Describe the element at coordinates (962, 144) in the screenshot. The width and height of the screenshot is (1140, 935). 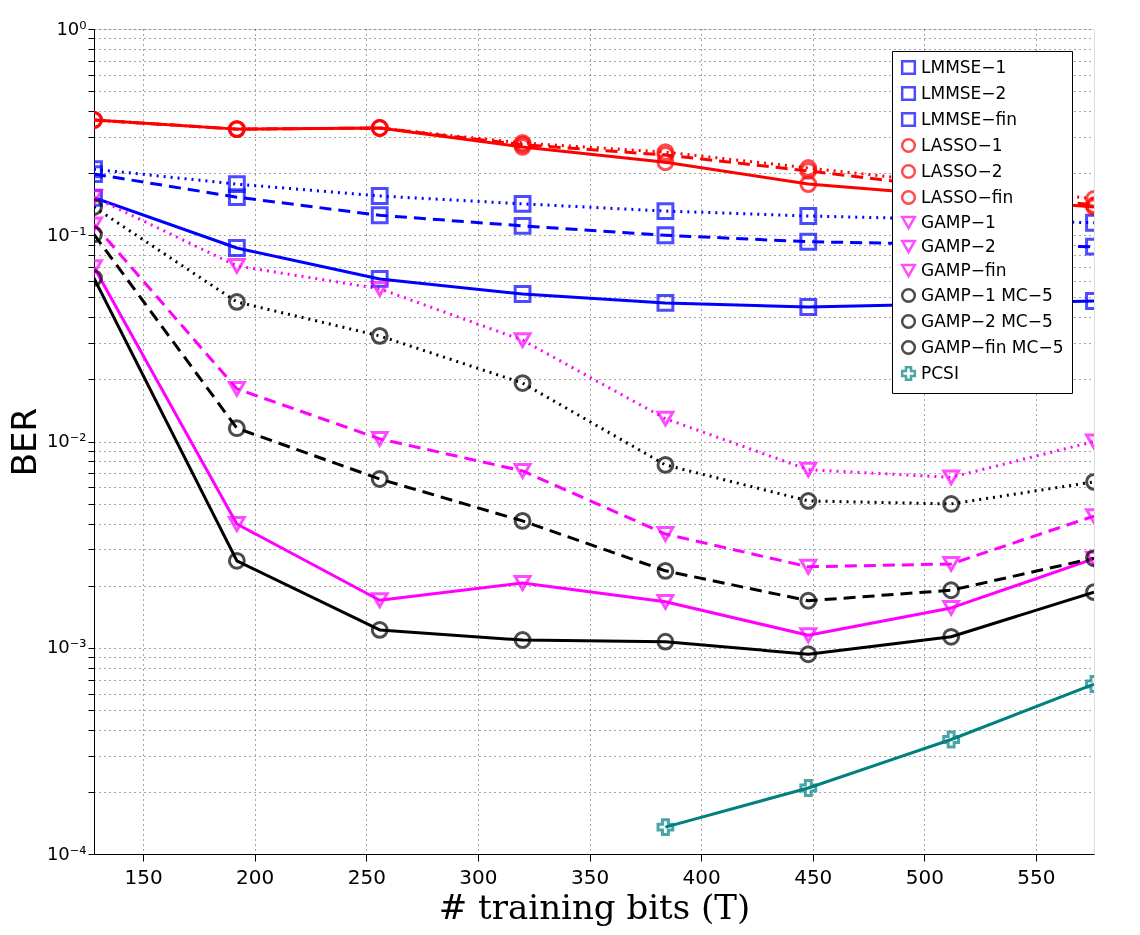
I see `legend-label: LASSO−1` at that location.